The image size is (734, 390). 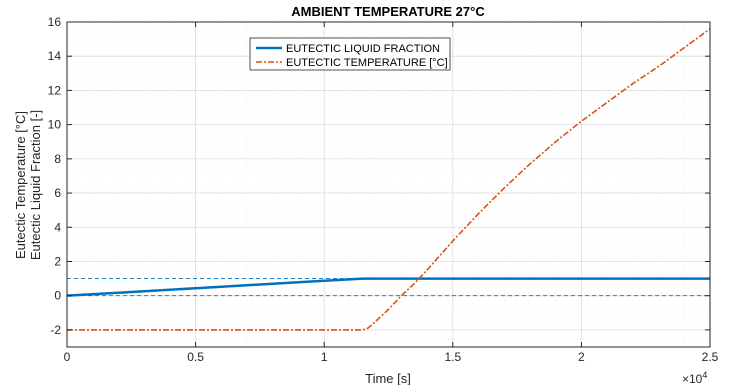 What do you see at coordinates (57, 261) in the screenshot?
I see `y-tick-label: 2` at bounding box center [57, 261].